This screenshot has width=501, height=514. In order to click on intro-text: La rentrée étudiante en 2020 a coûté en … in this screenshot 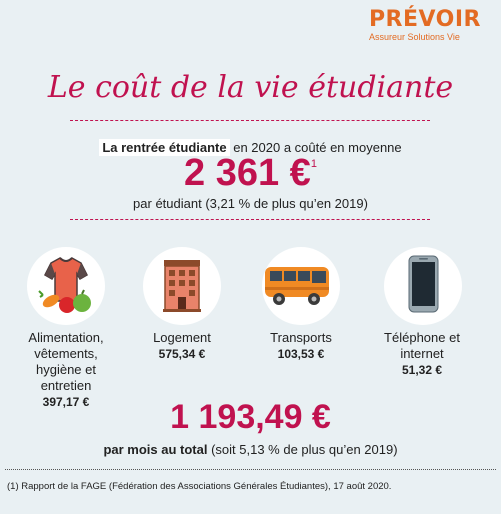, I will do `click(250, 147)`.